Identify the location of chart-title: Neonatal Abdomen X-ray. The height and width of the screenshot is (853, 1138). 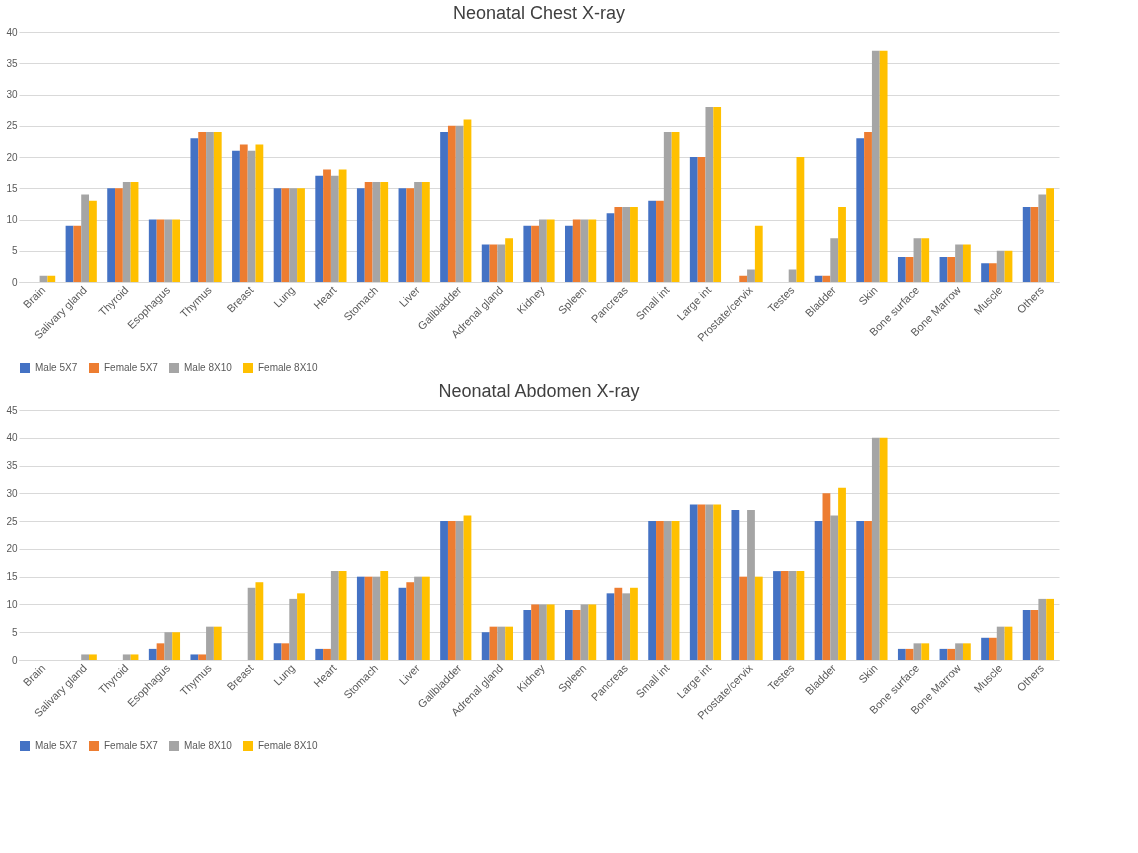
(539, 391).